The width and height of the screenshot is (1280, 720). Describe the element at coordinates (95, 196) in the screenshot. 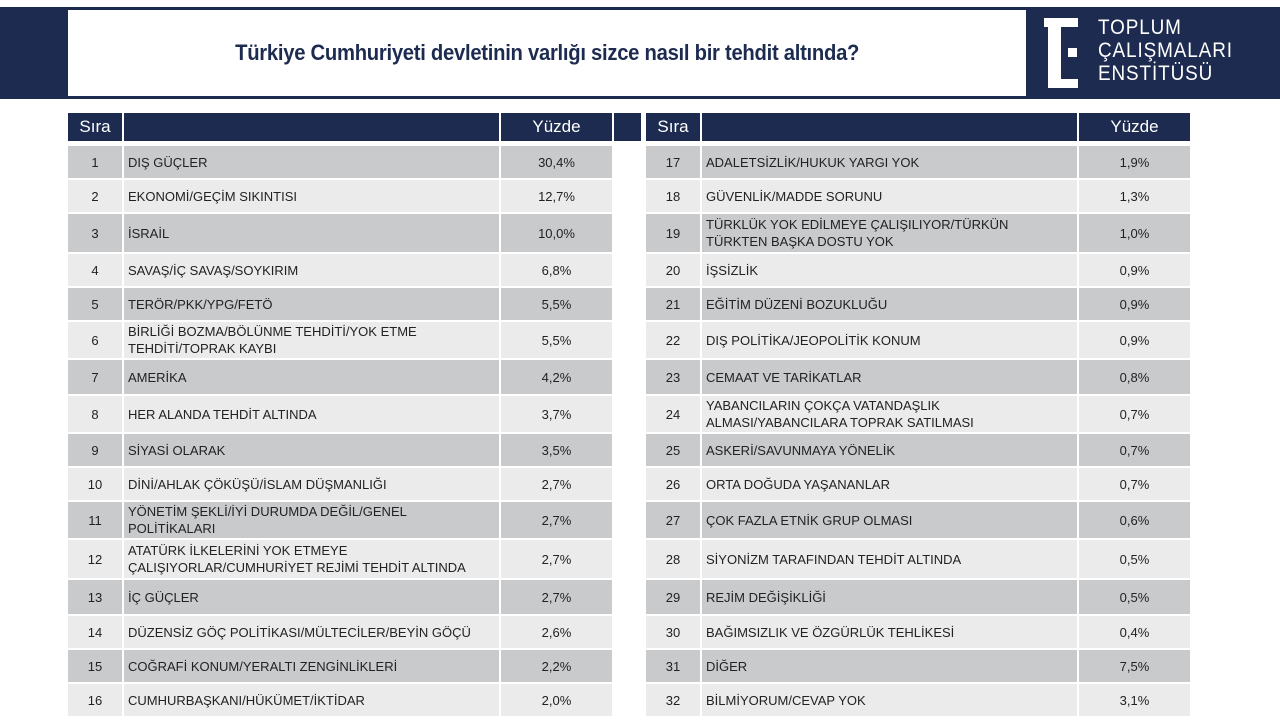

I see `rank-cell: 2` at that location.